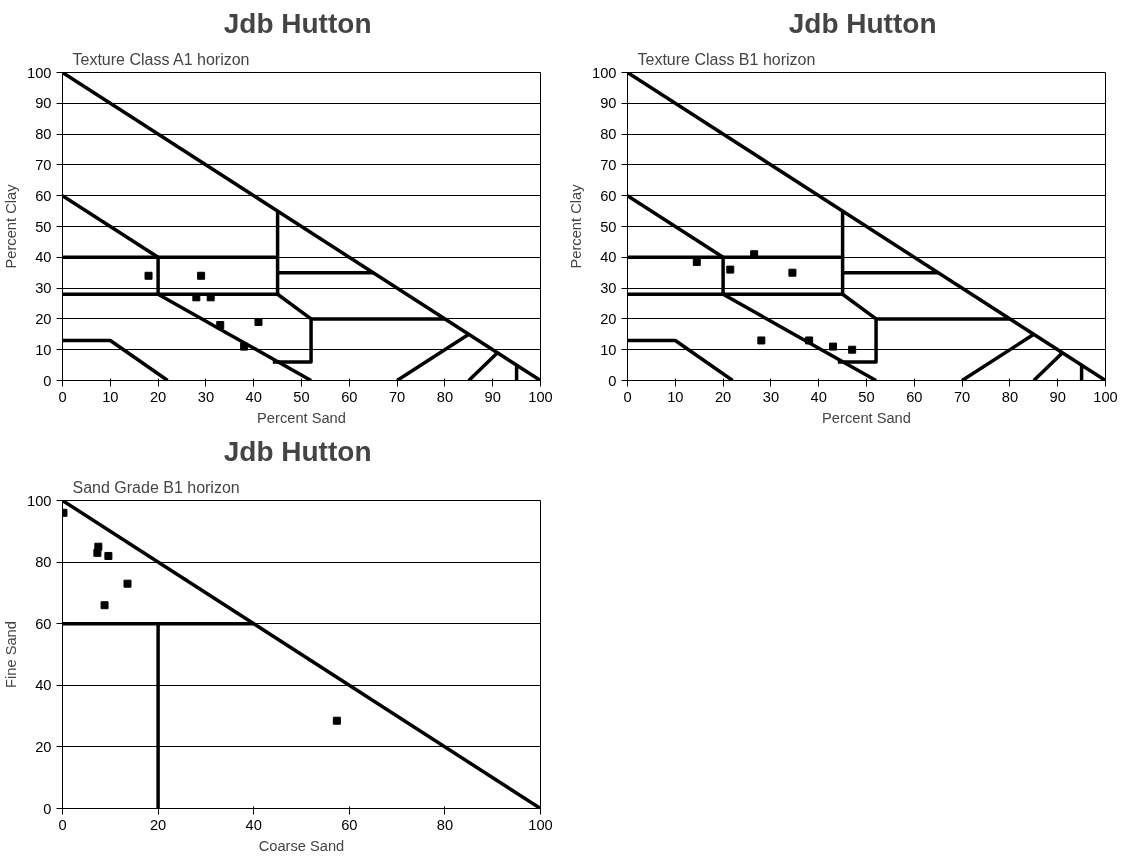 This screenshot has width=1143, height=865. What do you see at coordinates (301, 845) in the screenshot?
I see `x-axis-title: Coarse Sand` at bounding box center [301, 845].